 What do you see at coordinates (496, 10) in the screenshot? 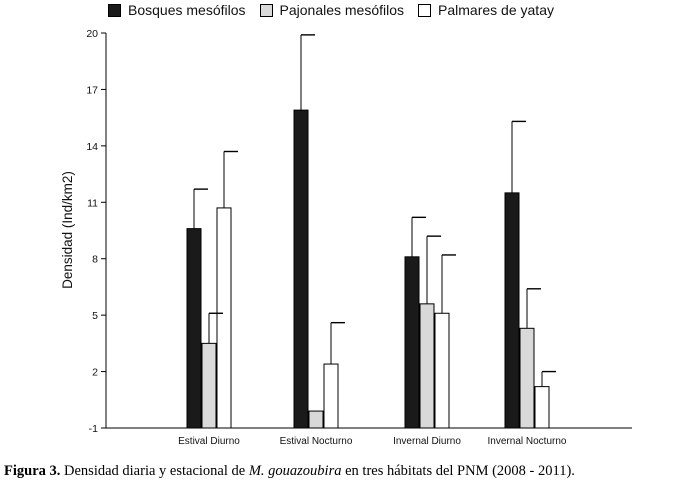
I see `legend-label-palmares: Palmares de yatay` at bounding box center [496, 10].